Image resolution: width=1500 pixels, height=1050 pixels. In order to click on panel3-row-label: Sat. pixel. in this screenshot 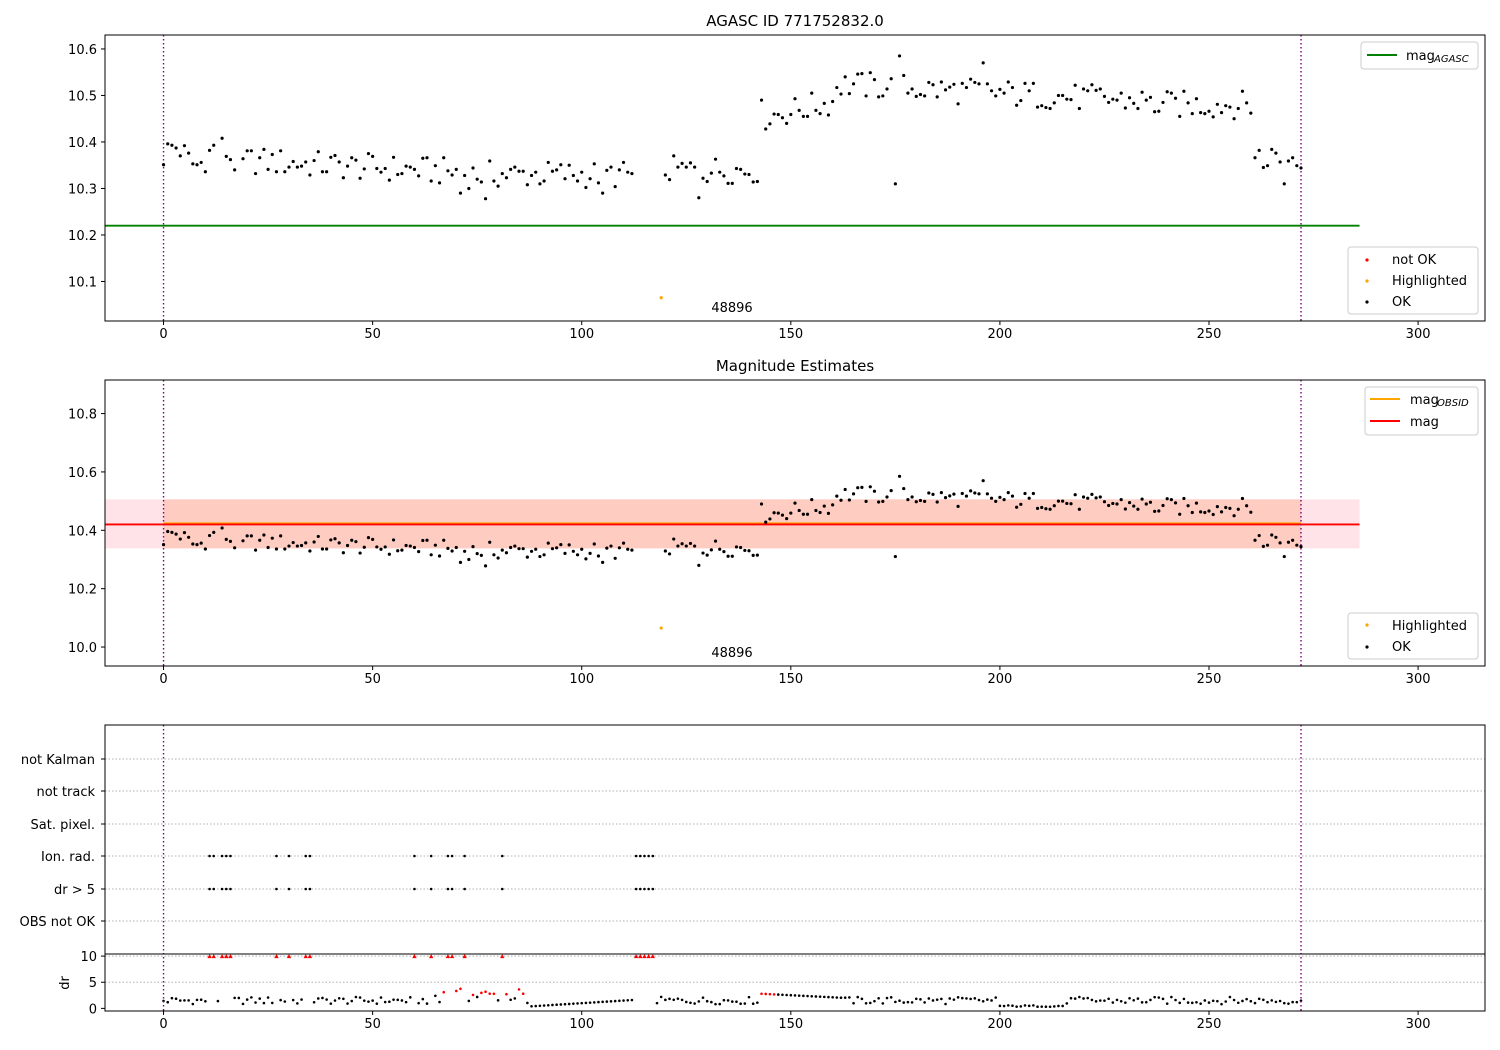, I will do `click(63, 825)`.